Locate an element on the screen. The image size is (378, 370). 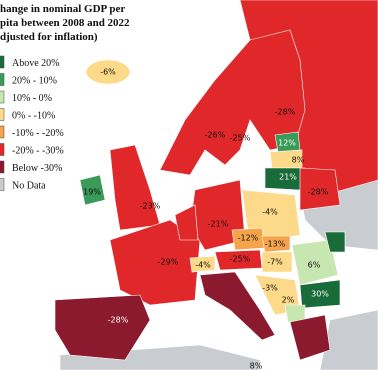
legend-label: No Data is located at coordinates (29, 186).